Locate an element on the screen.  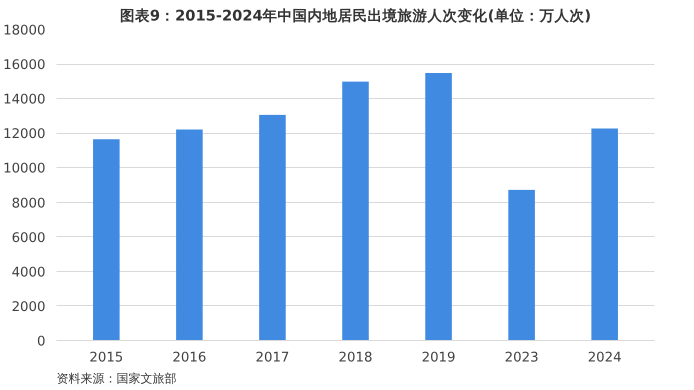
y-tick-label: 18000 is located at coordinates (24, 31).